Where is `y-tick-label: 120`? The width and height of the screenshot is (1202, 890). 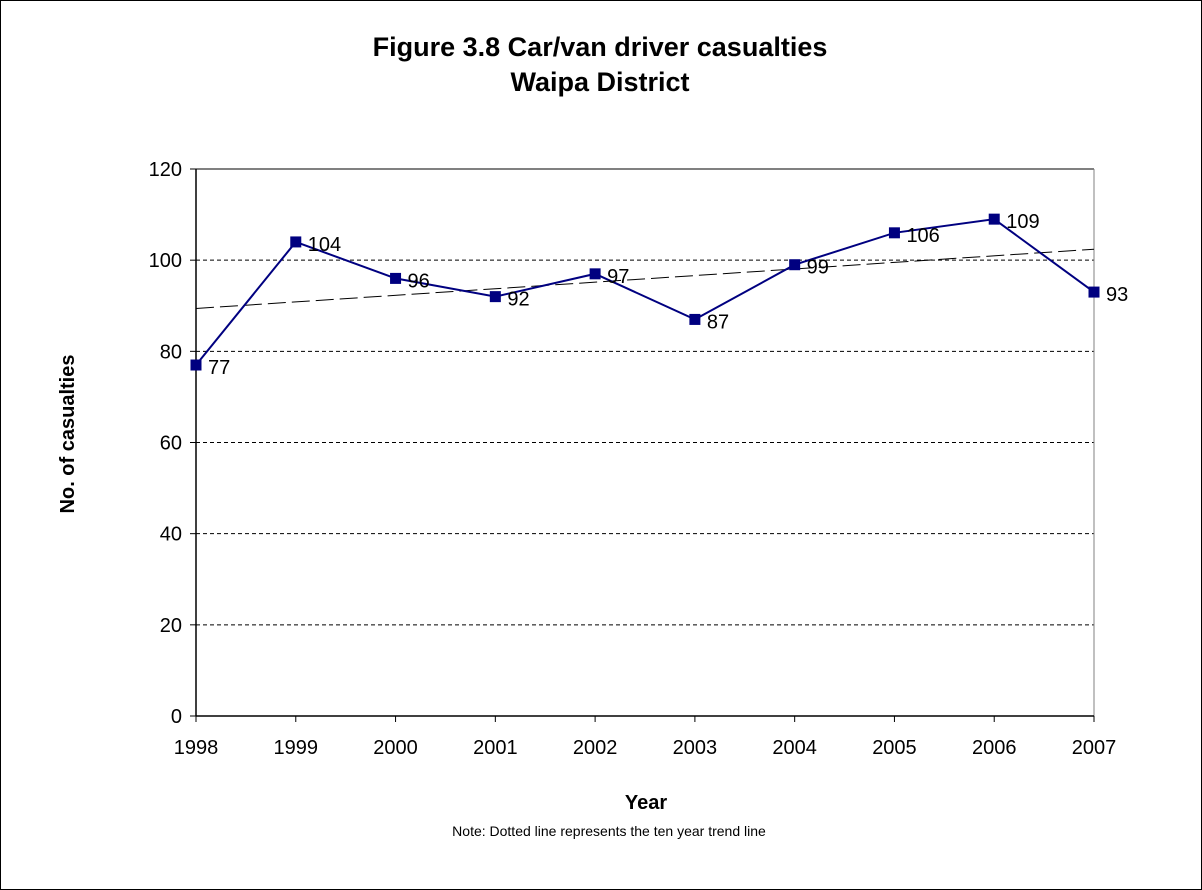 y-tick-label: 120 is located at coordinates (165, 170).